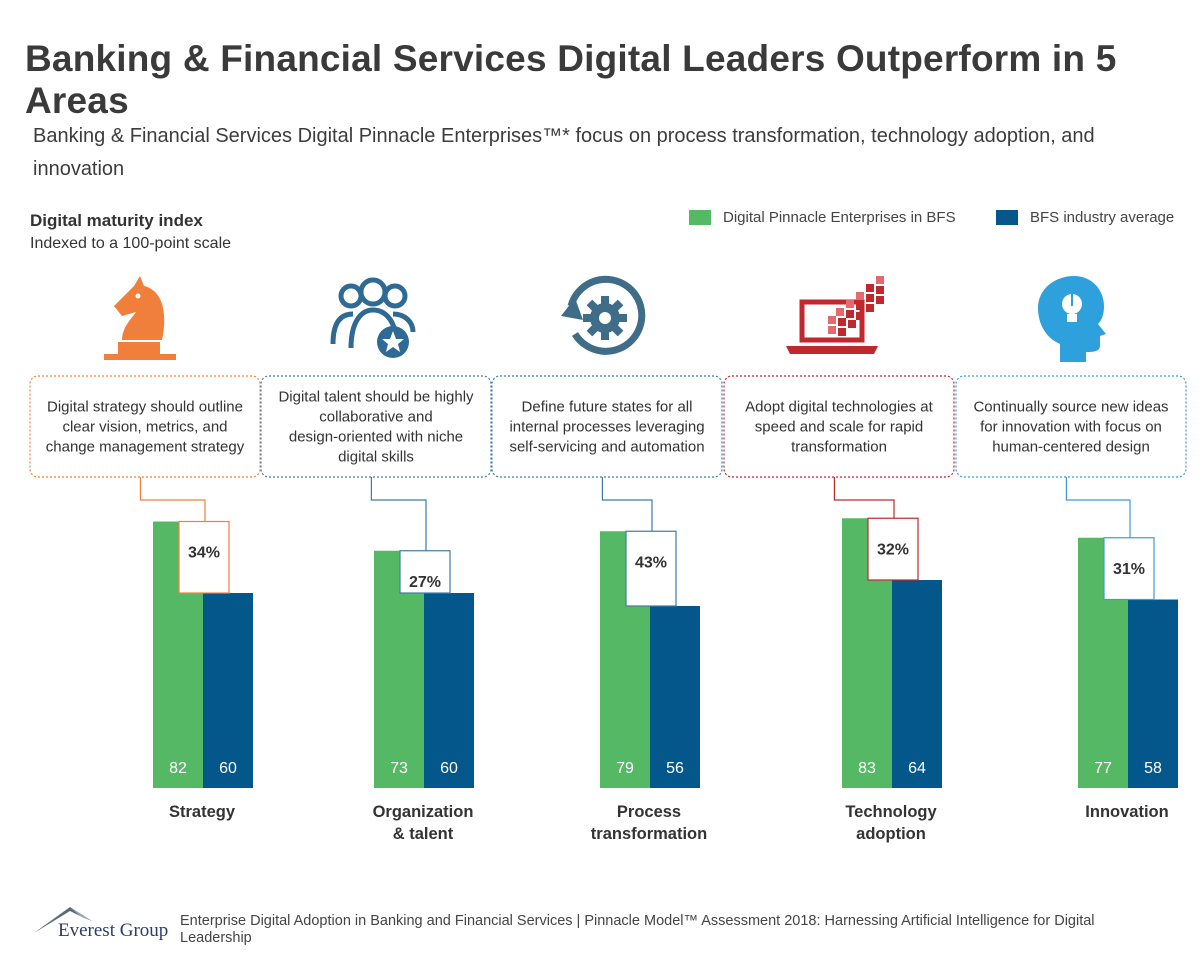 The width and height of the screenshot is (1200, 977). I want to click on gap-label: 31%, so click(1129, 569).